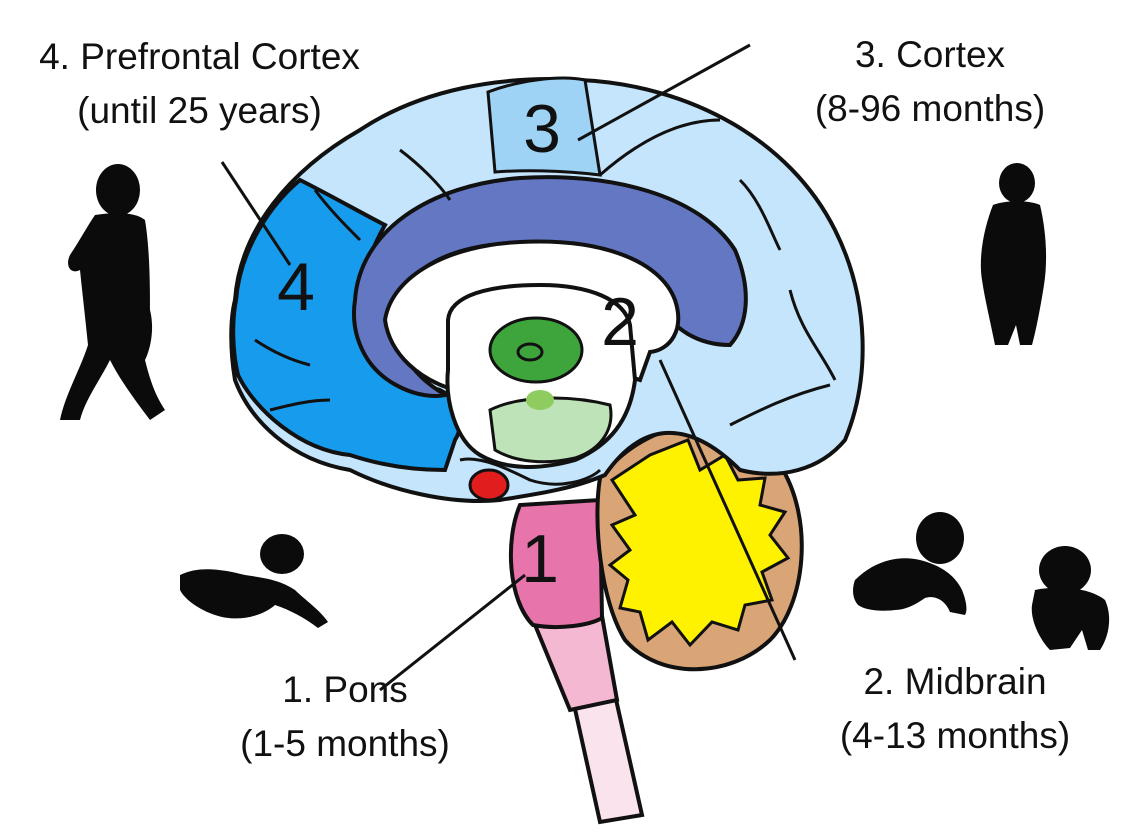 The width and height of the screenshot is (1140, 836). Describe the element at coordinates (530, 471) in the screenshot. I see `fornix` at that location.